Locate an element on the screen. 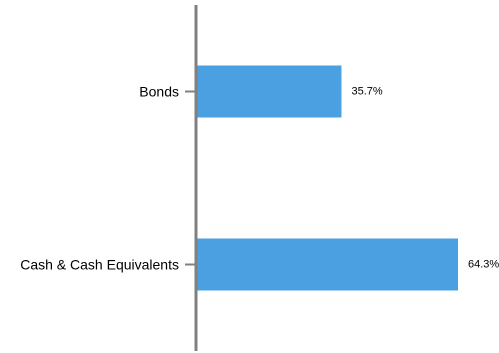 This screenshot has height=353, width=499. category-label-0: Bonds is located at coordinates (159, 92).